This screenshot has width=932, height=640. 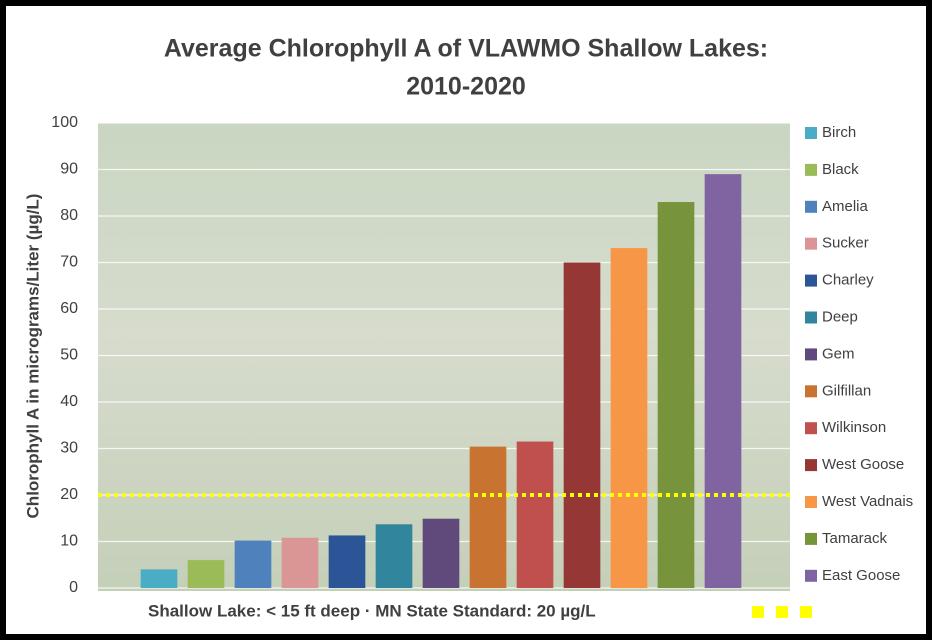 I want to click on y-axis-label: Chlorophyll A in micrograms/Liter (µg/L), so click(x=32, y=356).